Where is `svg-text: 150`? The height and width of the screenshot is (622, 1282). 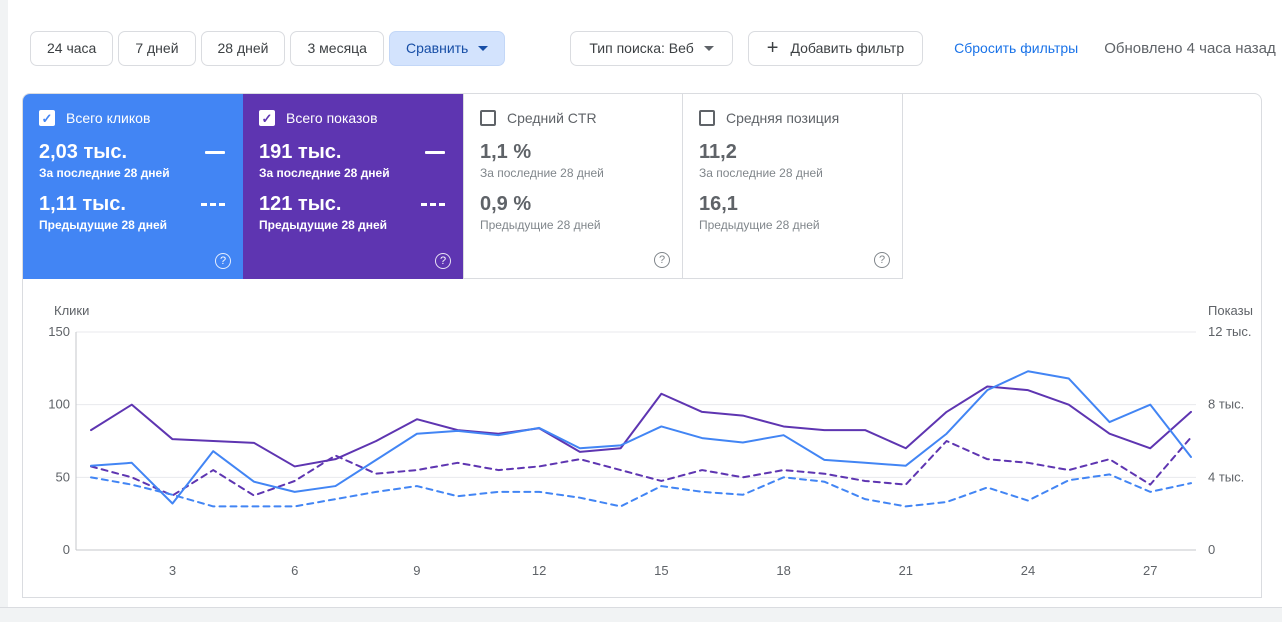 svg-text: 150 is located at coordinates (59, 331).